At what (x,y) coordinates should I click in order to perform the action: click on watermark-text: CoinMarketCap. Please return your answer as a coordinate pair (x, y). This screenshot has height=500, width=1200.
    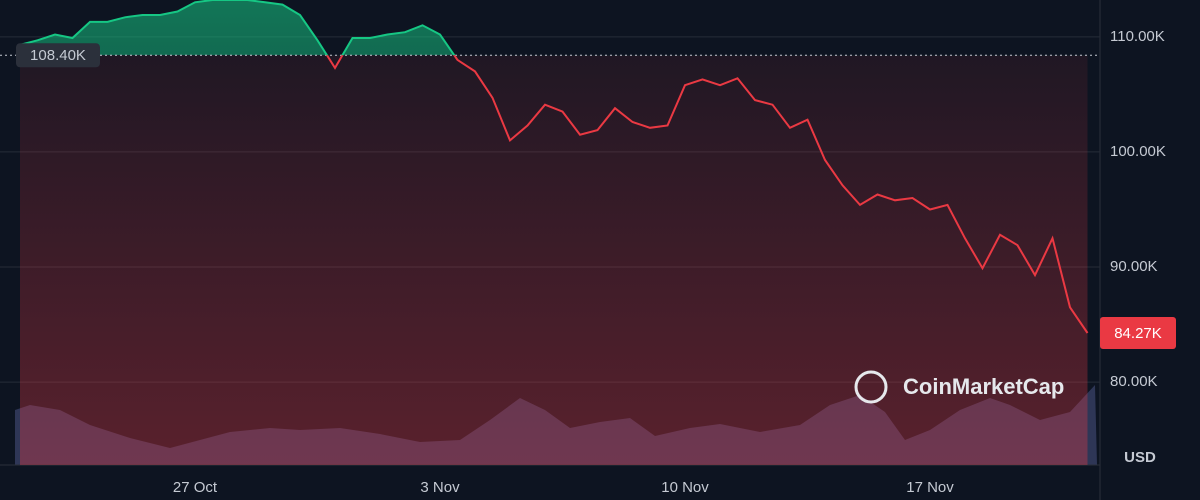
    Looking at the image, I should click on (983, 386).